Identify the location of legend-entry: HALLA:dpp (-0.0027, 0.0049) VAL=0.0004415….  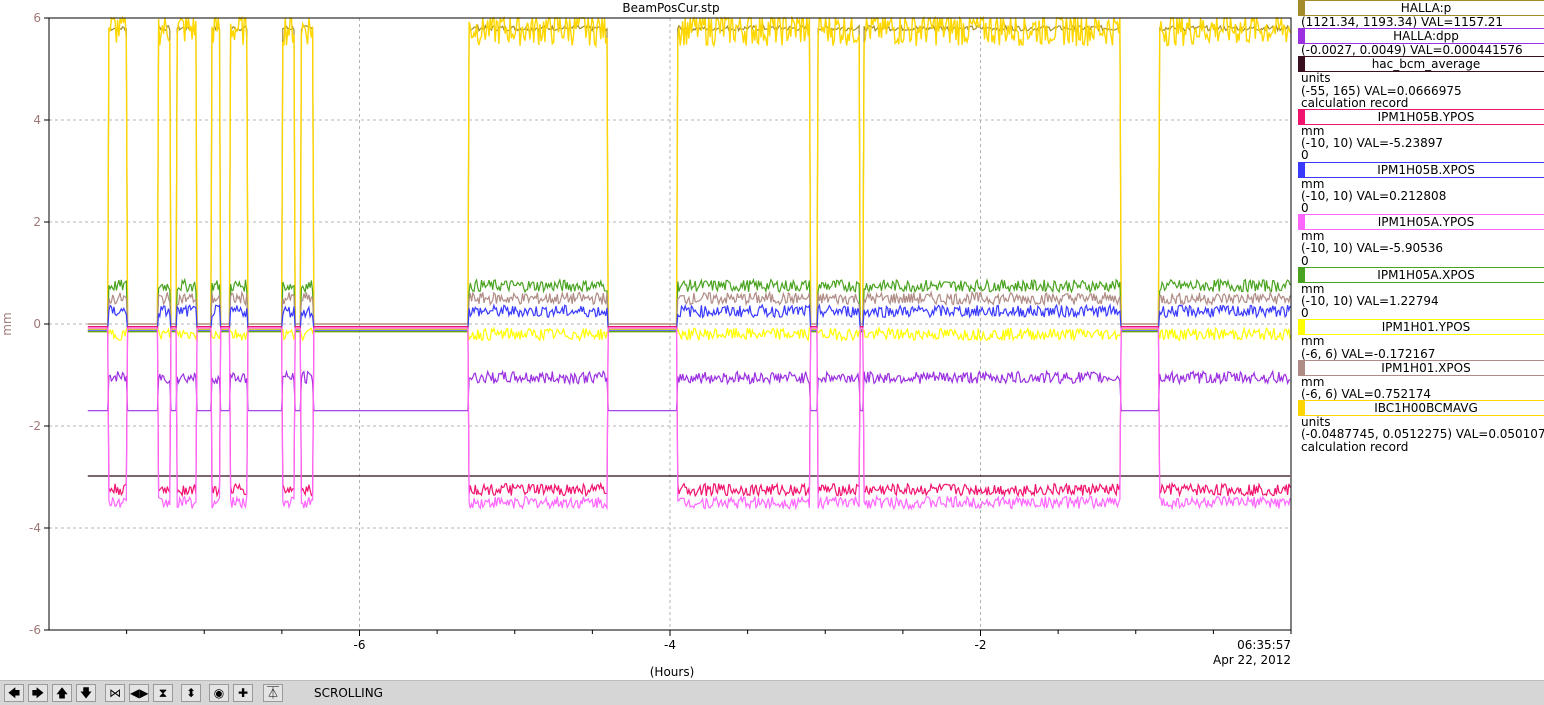
(1420, 42).